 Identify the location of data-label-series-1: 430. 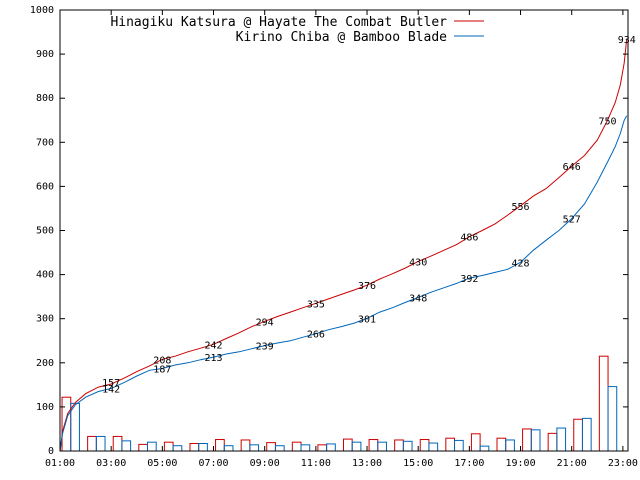
(418, 262).